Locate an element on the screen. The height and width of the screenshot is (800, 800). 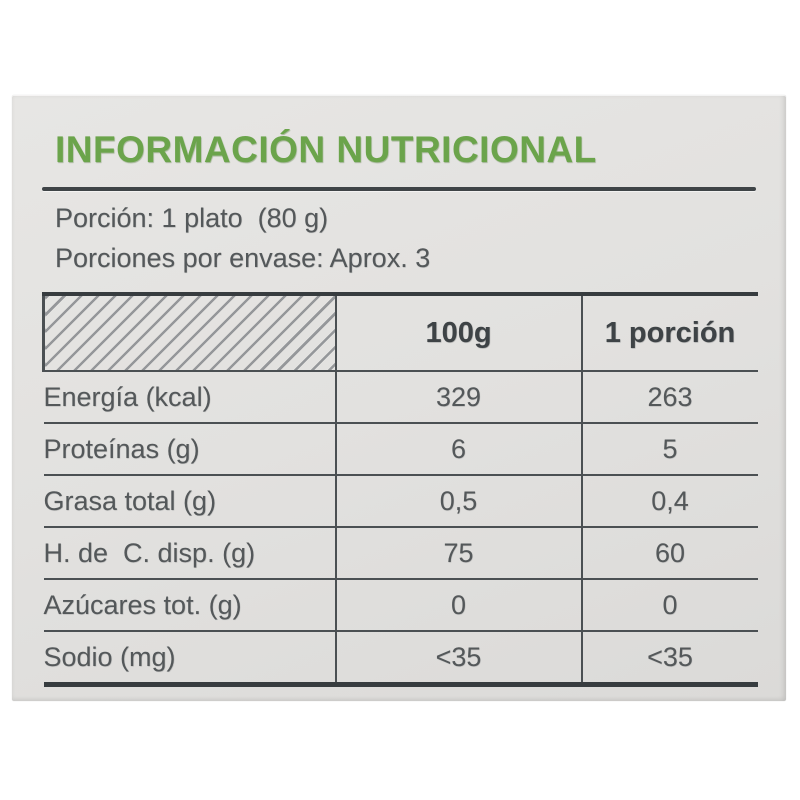
label-title: INFORMACIÓN NUTRICIONAL is located at coordinates (326, 149).